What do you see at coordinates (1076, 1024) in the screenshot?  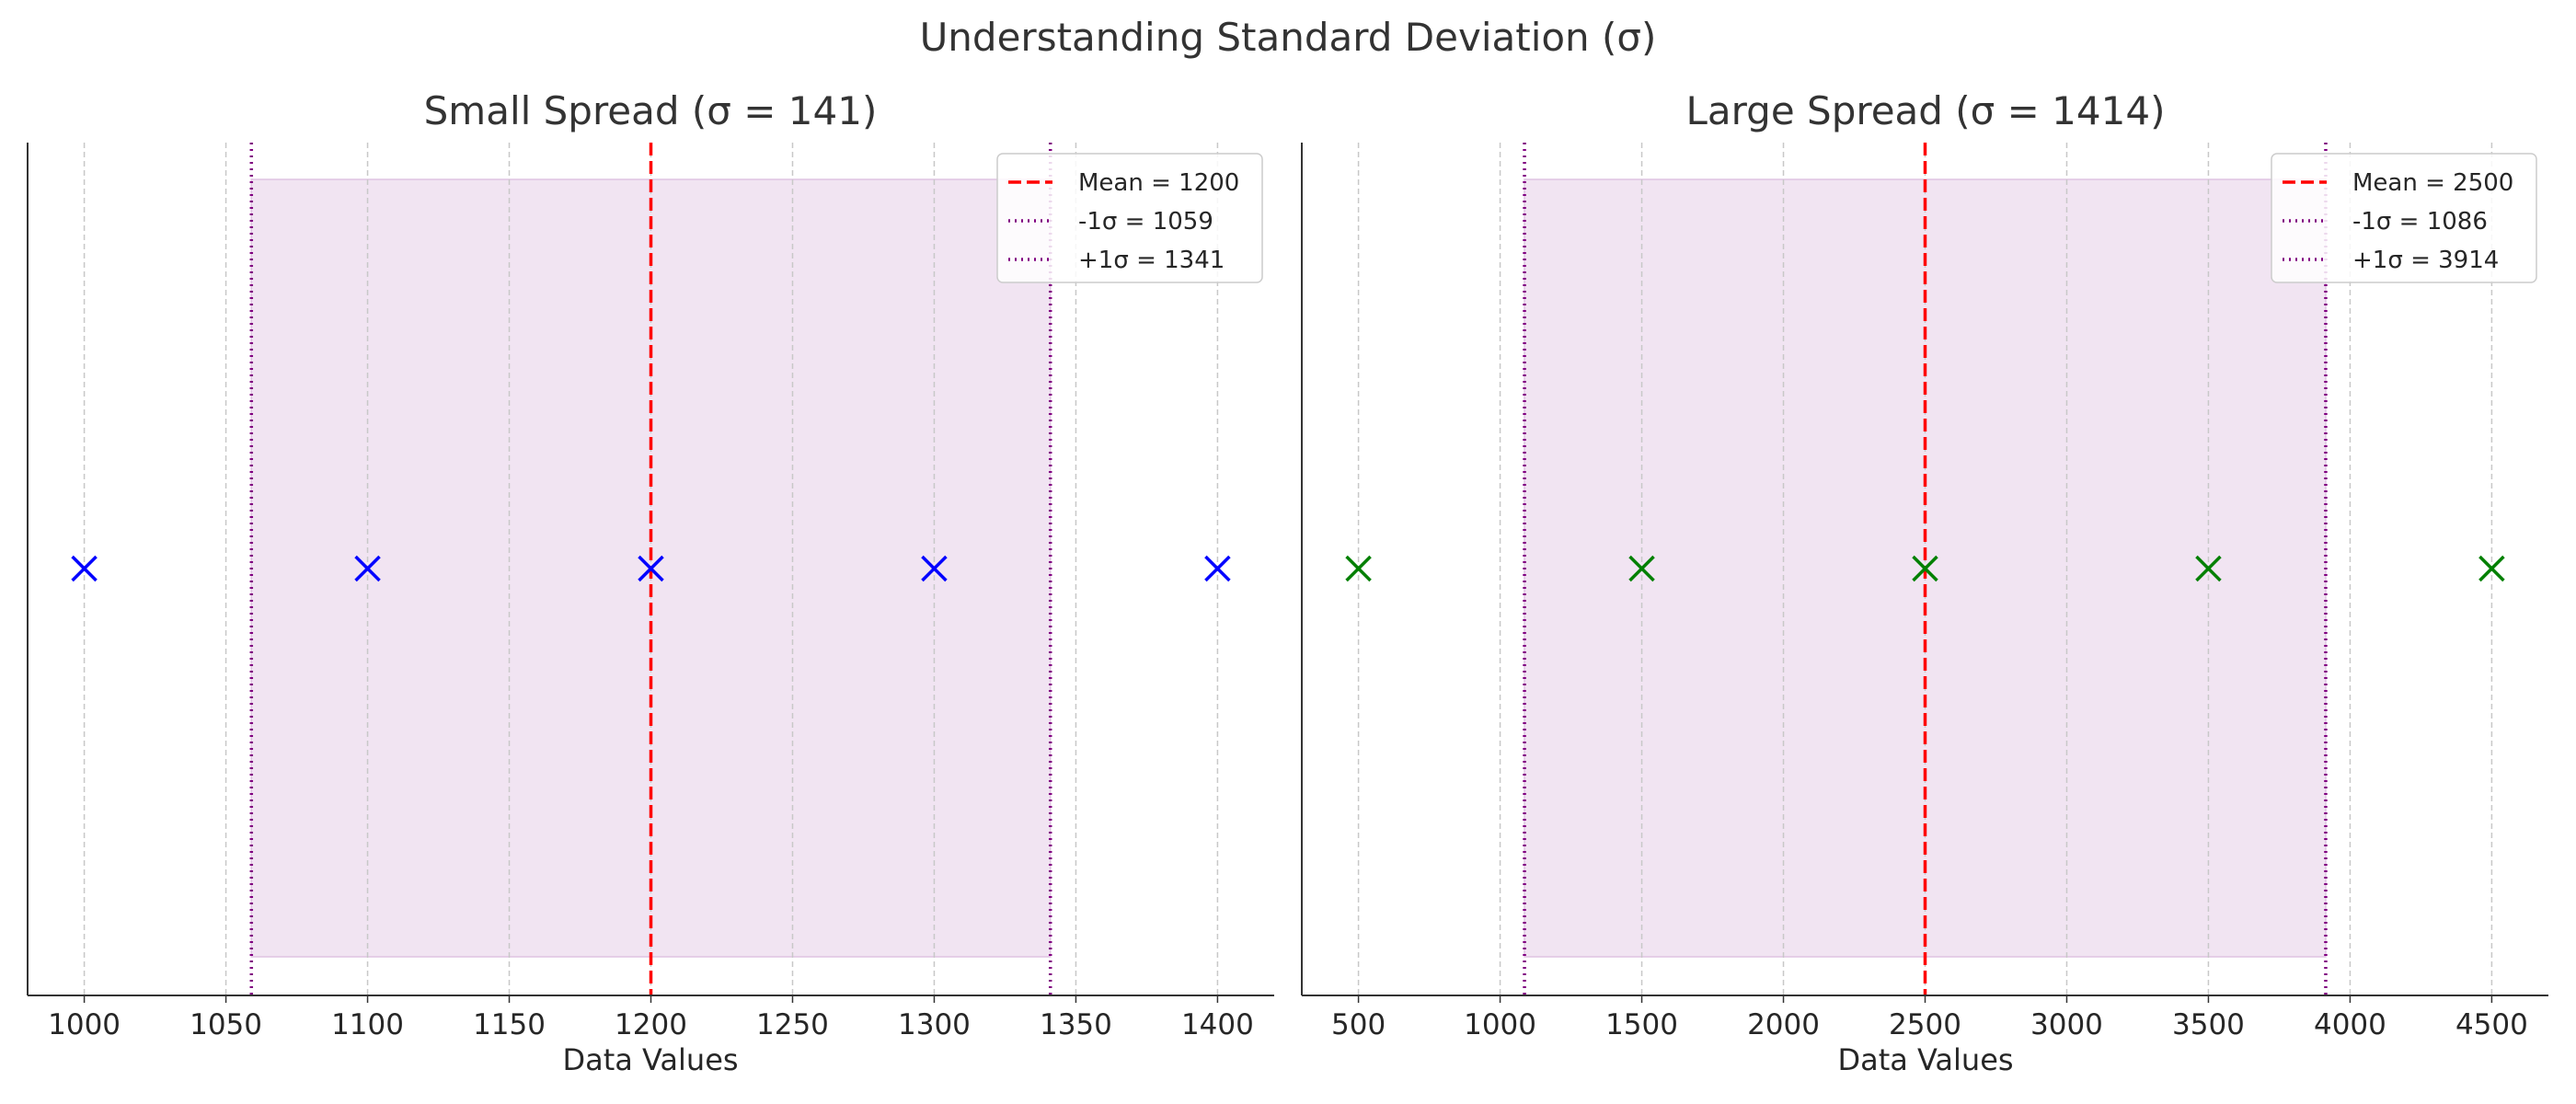 I see `x-tick-label: 1350` at bounding box center [1076, 1024].